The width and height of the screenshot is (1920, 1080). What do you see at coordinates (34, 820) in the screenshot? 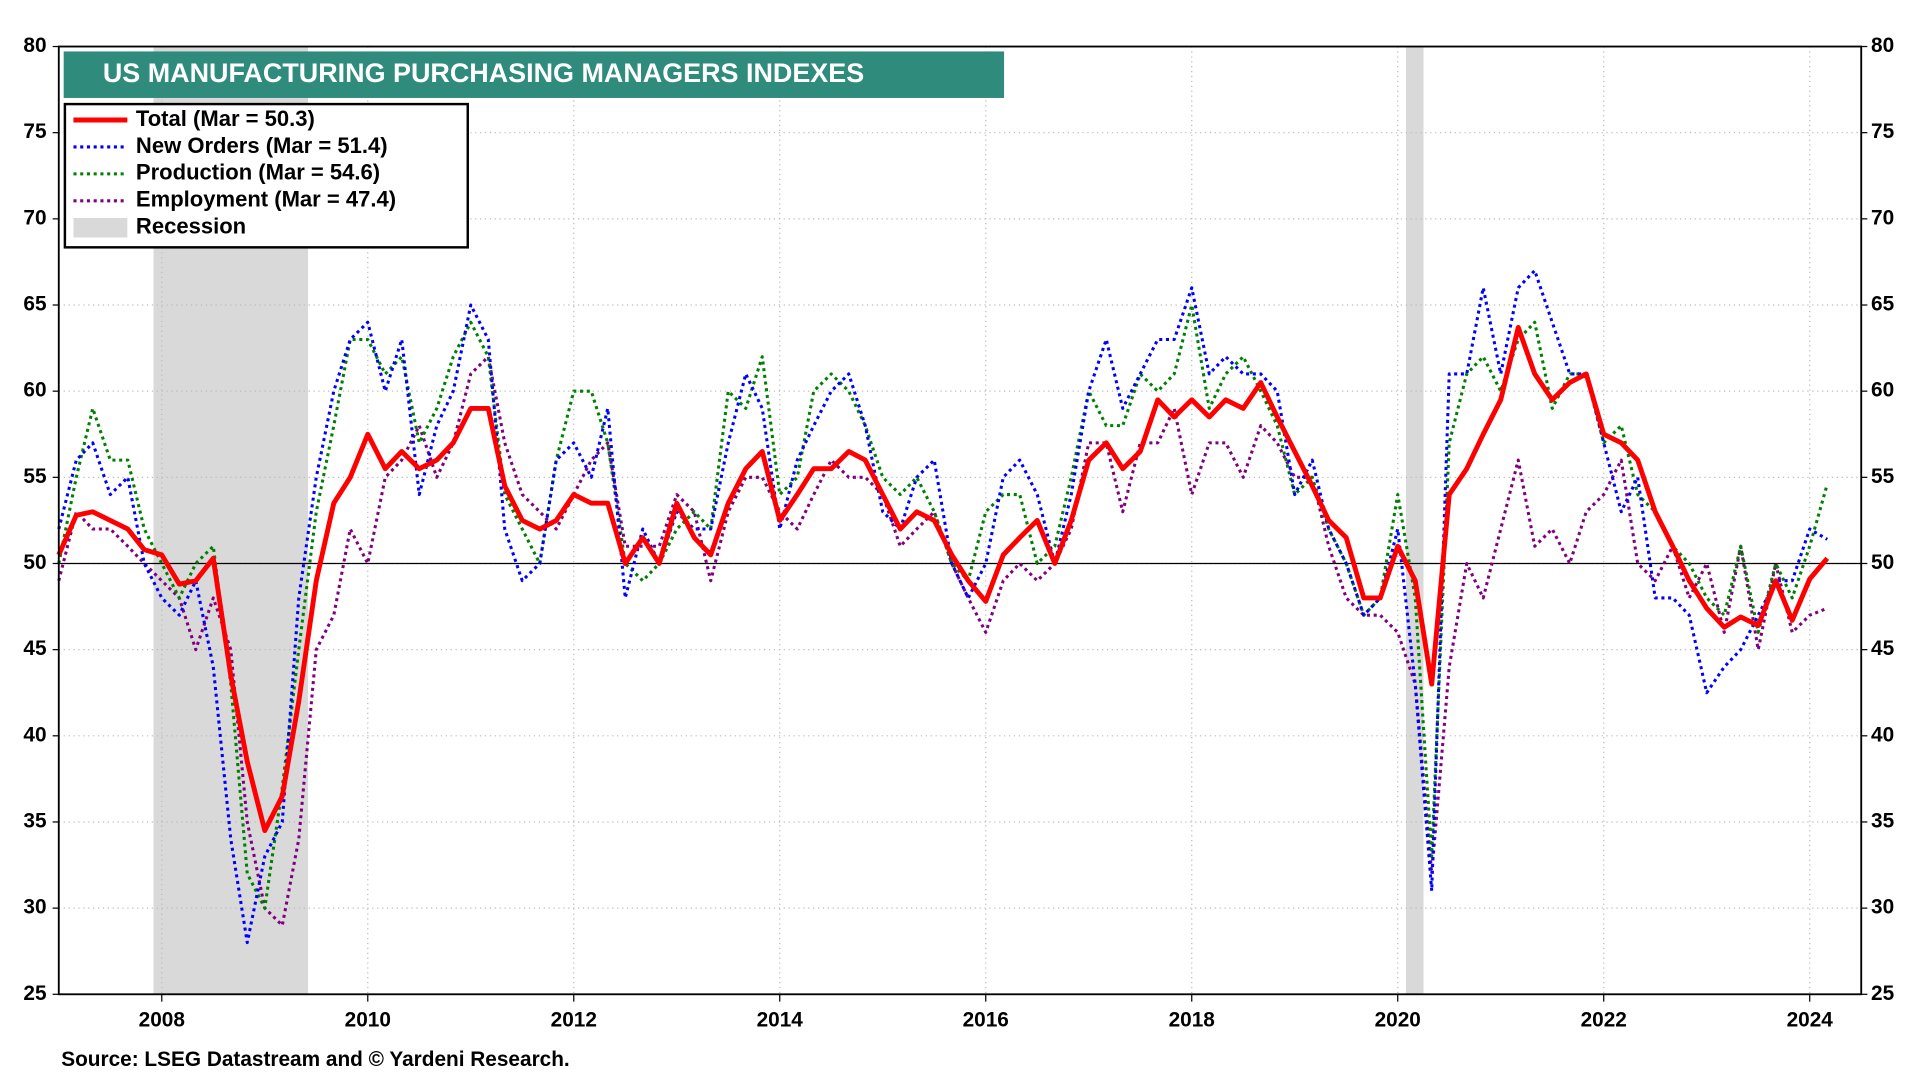
I see `y-tick-label: 35` at bounding box center [34, 820].